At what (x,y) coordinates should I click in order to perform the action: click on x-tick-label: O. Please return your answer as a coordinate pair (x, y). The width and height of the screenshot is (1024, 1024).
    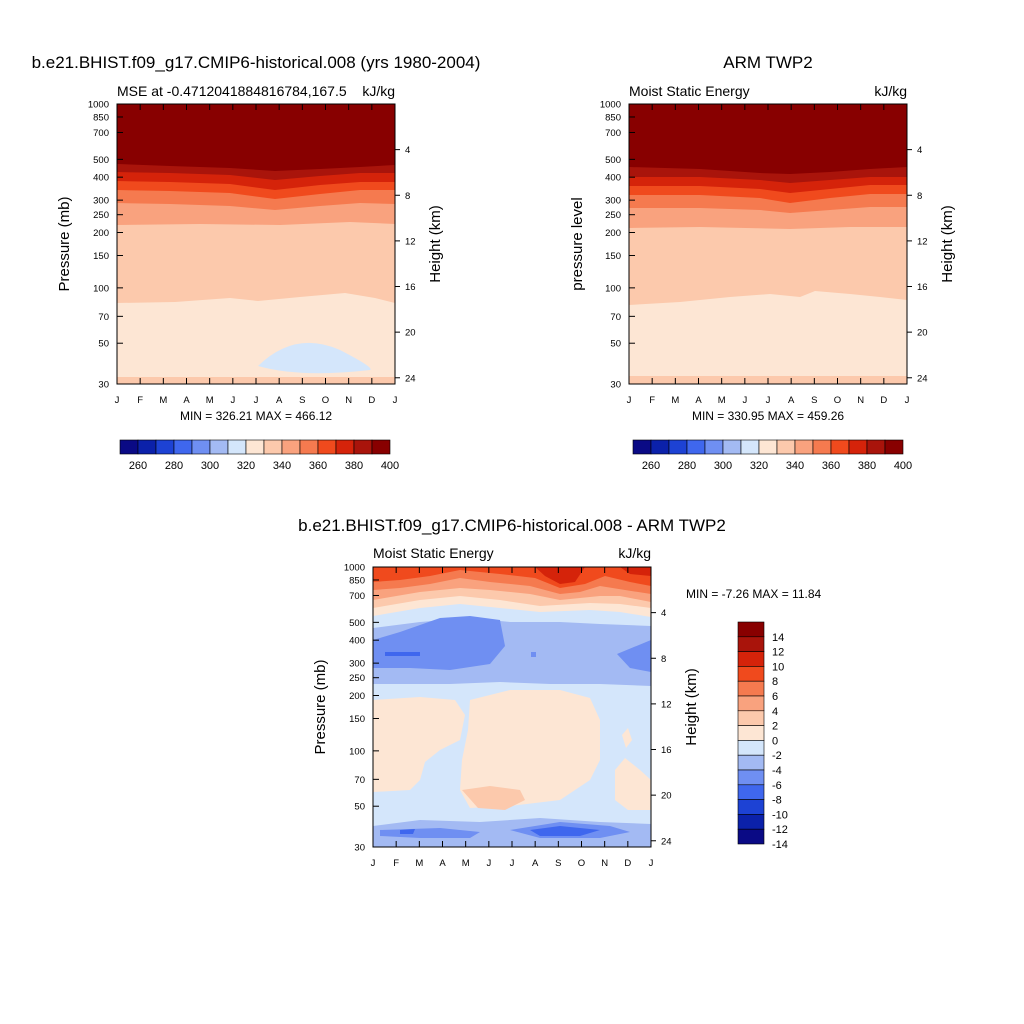
    Looking at the image, I should click on (581, 863).